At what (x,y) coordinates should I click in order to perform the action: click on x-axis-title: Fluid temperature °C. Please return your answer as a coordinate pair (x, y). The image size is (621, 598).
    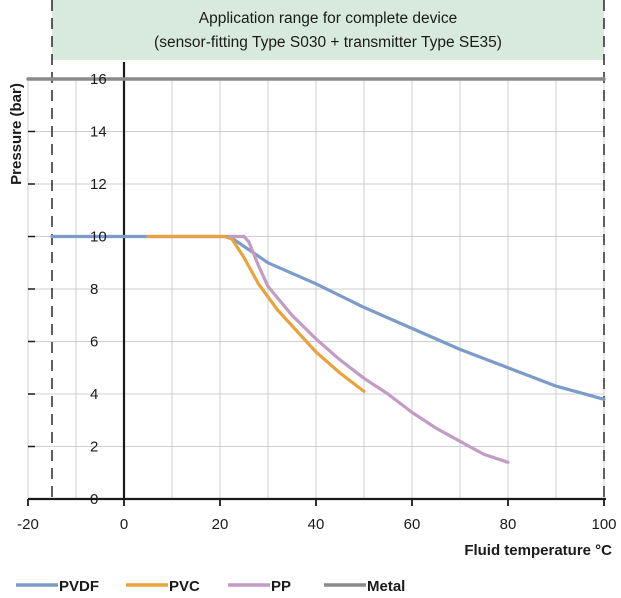
    Looking at the image, I should click on (538, 550).